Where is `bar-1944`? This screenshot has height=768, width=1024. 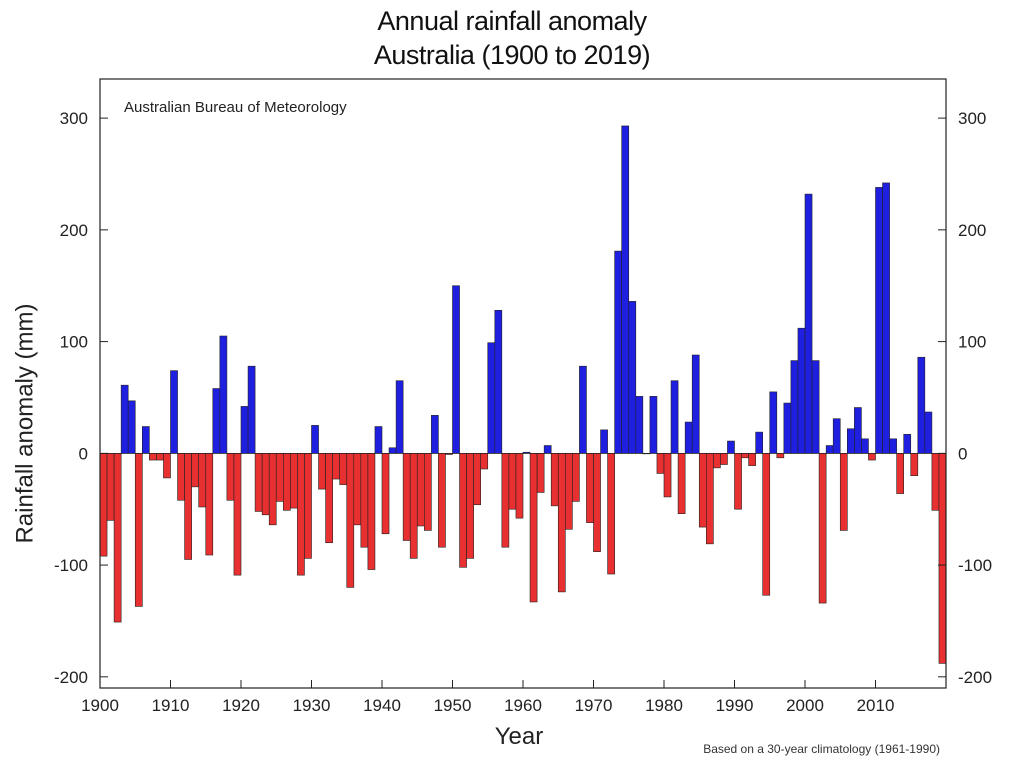
bar-1944 is located at coordinates (413, 506).